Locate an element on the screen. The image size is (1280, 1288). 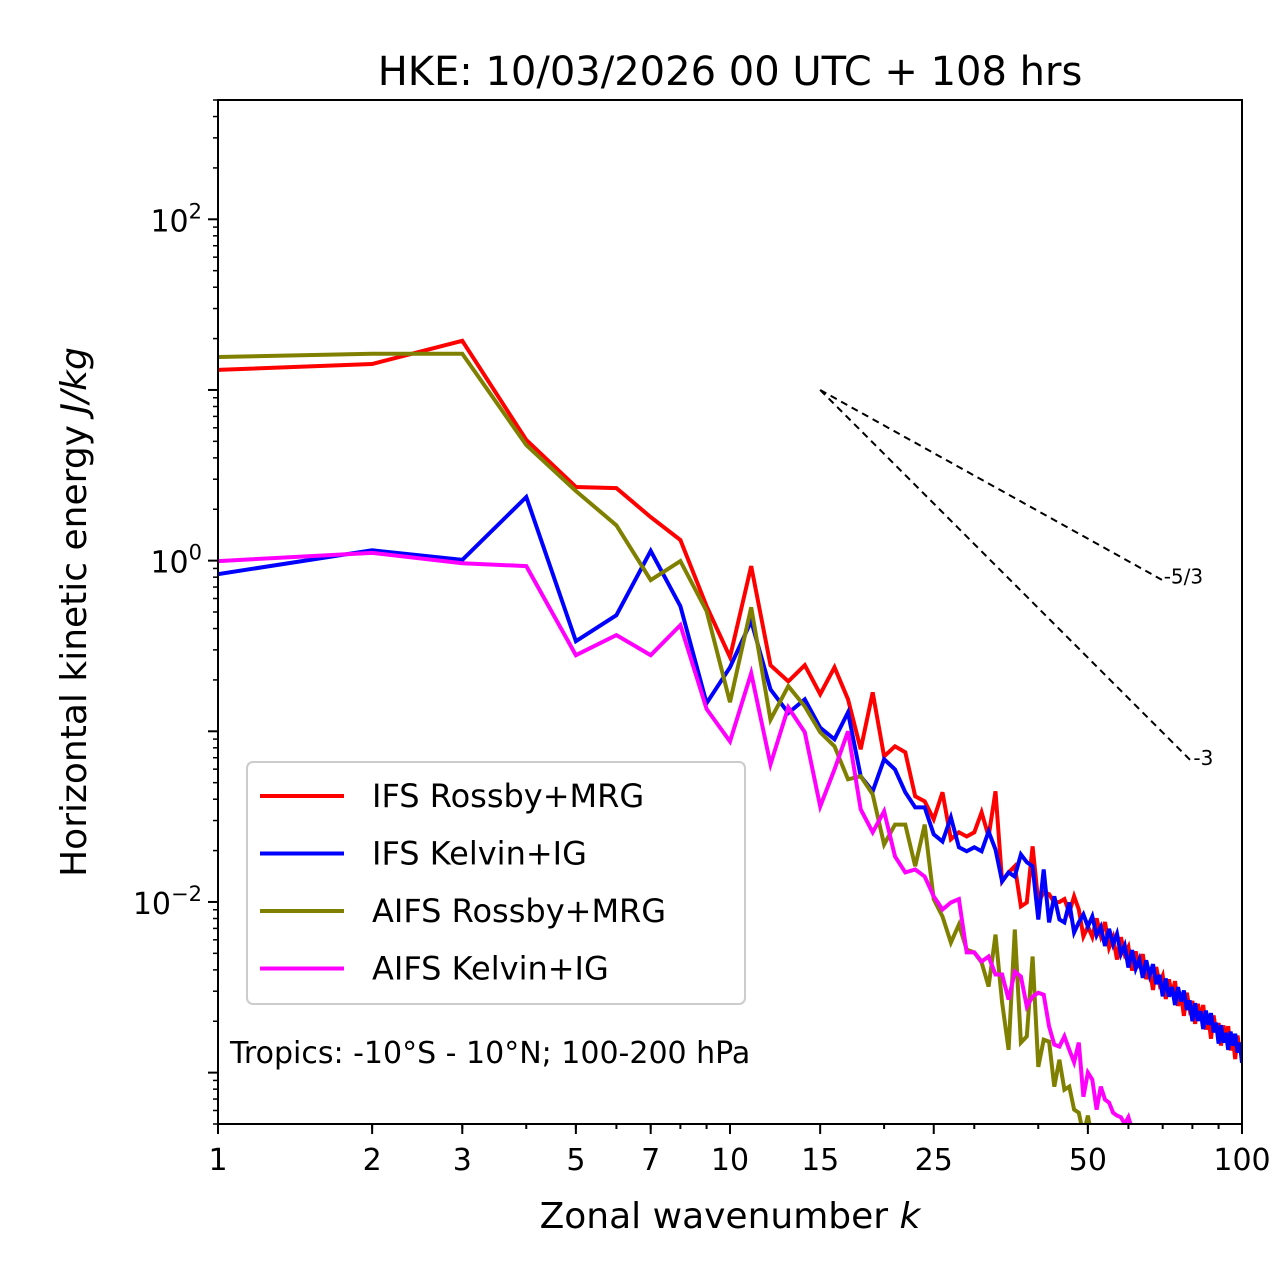
y-axis-label-text: Horizontal kinetic energy is located at coordinates (74, 651).